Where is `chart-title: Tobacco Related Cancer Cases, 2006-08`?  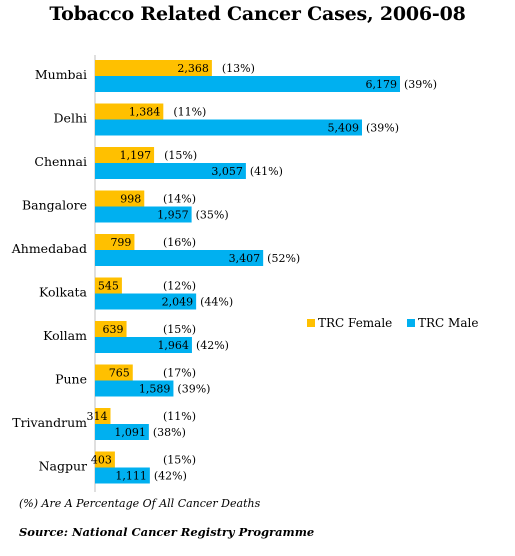
chart-title: Tobacco Related Cancer Cases, 2006-08 is located at coordinates (257, 14).